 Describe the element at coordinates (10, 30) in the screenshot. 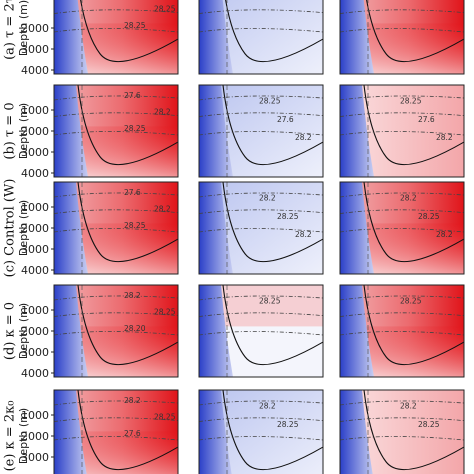

I see `row-label-0: (a) τ = 2τ` at that location.